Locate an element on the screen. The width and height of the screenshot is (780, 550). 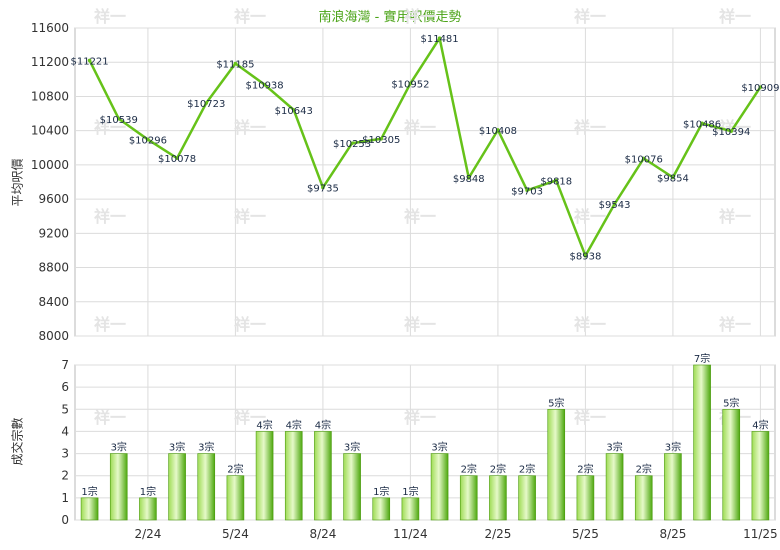
line-y-tick-label: 11600 is located at coordinates (50, 28).